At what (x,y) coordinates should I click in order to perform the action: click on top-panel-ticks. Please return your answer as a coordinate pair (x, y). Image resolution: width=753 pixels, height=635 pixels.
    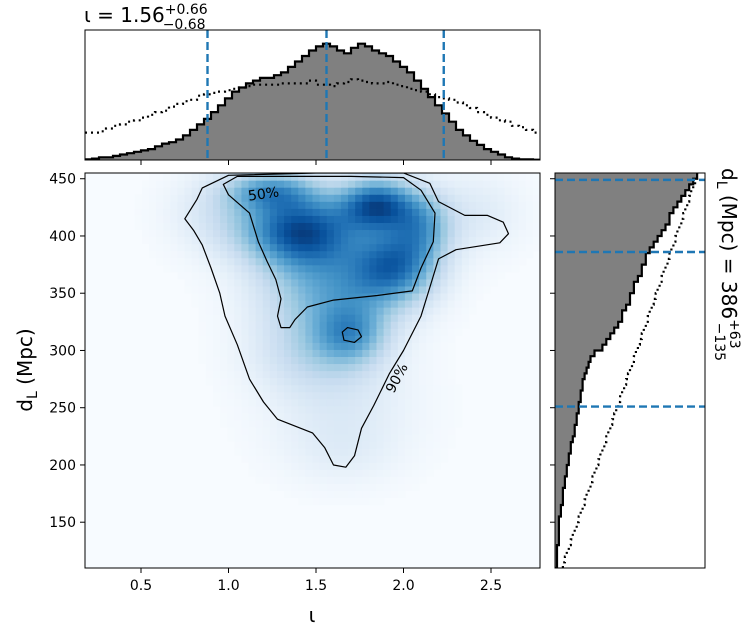
    Looking at the image, I should click on (316, 162).